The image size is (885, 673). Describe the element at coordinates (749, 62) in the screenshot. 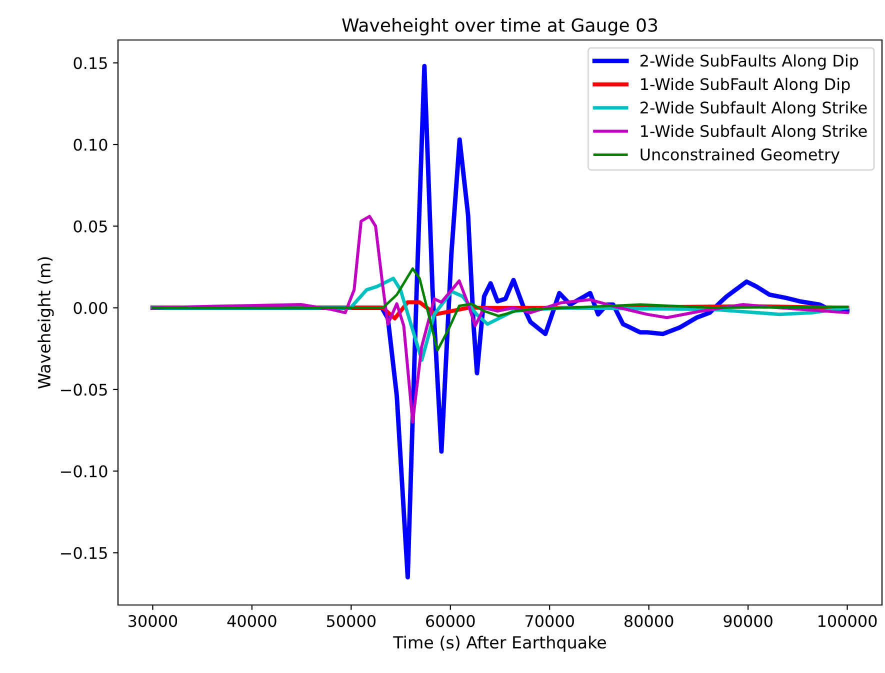

I see `legend-label: 2-Wide SubFaults Along Dip` at that location.